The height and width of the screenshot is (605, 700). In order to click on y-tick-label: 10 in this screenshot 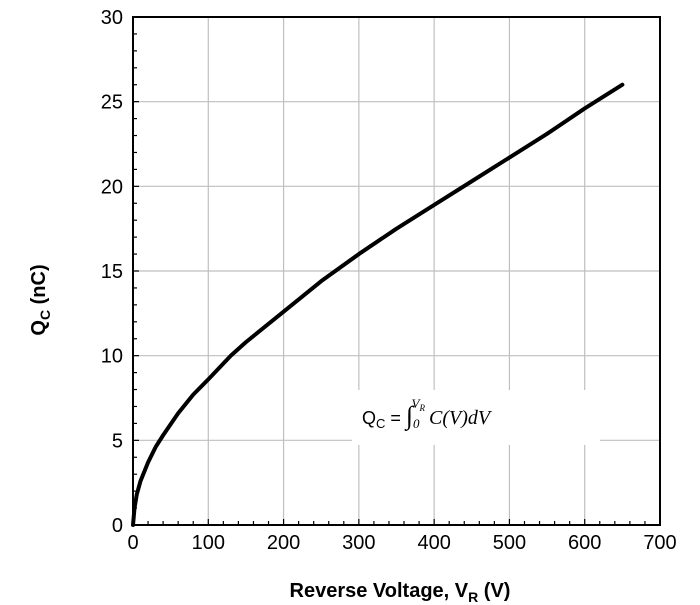, I will do `click(112, 357)`.